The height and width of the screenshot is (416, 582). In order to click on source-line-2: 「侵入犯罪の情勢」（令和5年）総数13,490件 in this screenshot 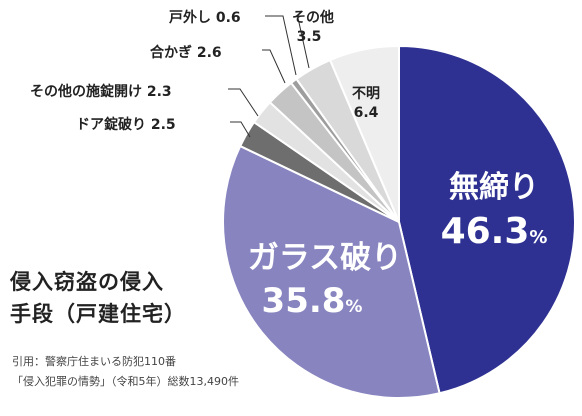, I will do `click(125, 381)`.